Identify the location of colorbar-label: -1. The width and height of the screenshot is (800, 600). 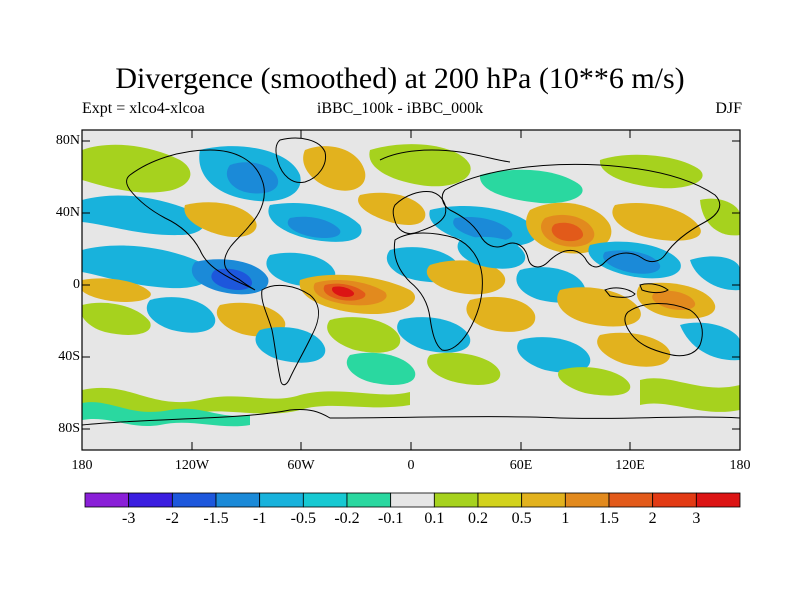
(259, 518).